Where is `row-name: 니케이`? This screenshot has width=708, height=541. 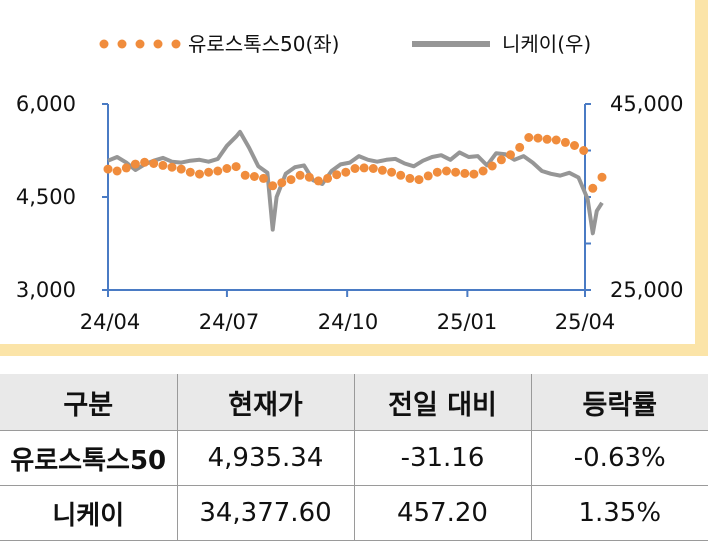
row-name: 니케이 is located at coordinates (89, 513).